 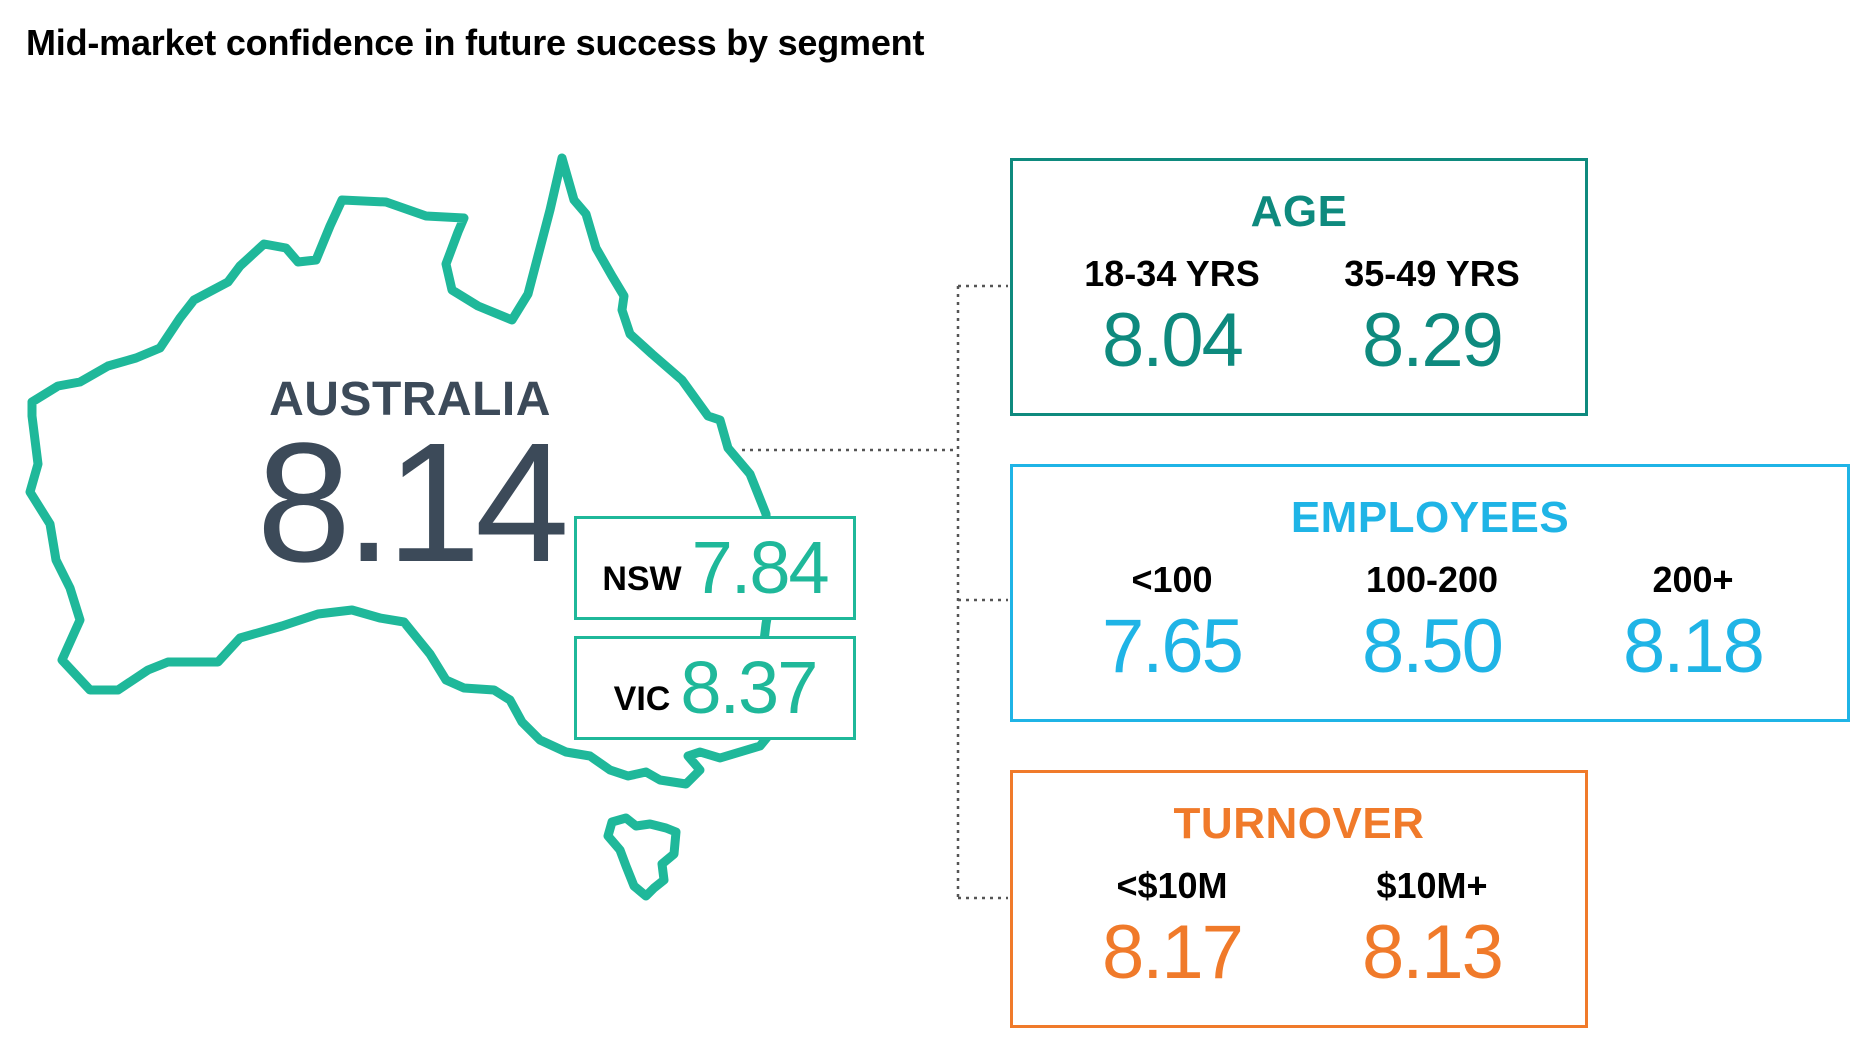 What do you see at coordinates (760, 567) in the screenshot?
I see `state-value: 7.84` at bounding box center [760, 567].